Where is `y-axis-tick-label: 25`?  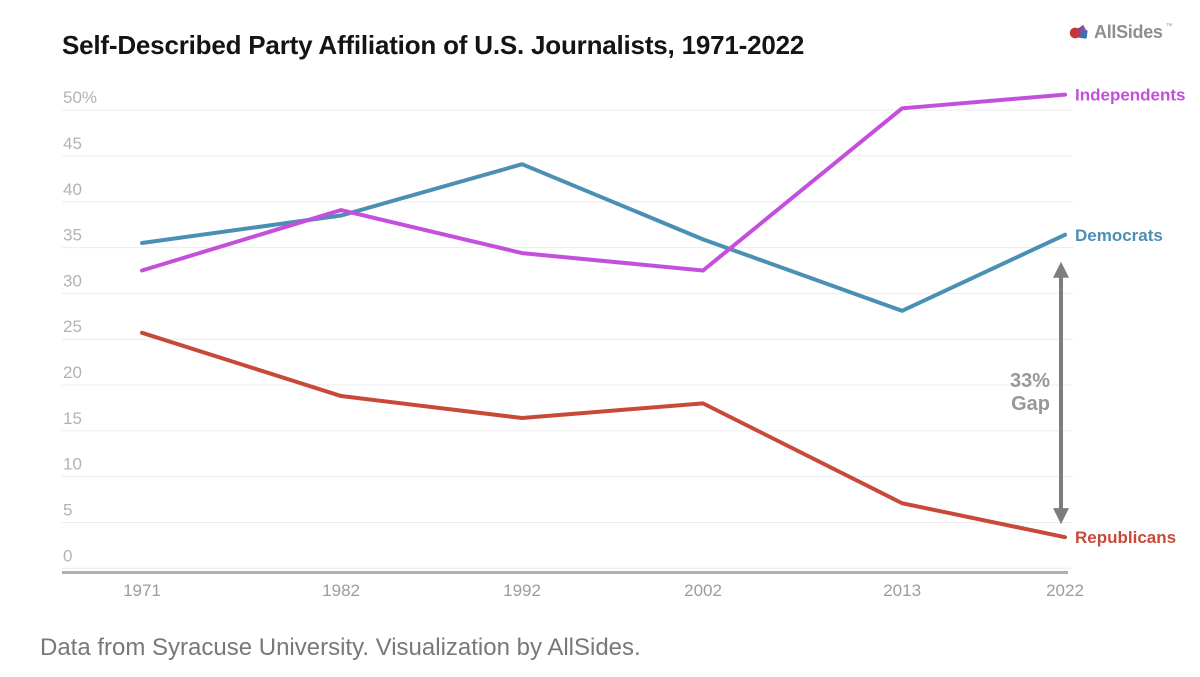 y-axis-tick-label: 25 is located at coordinates (72, 326).